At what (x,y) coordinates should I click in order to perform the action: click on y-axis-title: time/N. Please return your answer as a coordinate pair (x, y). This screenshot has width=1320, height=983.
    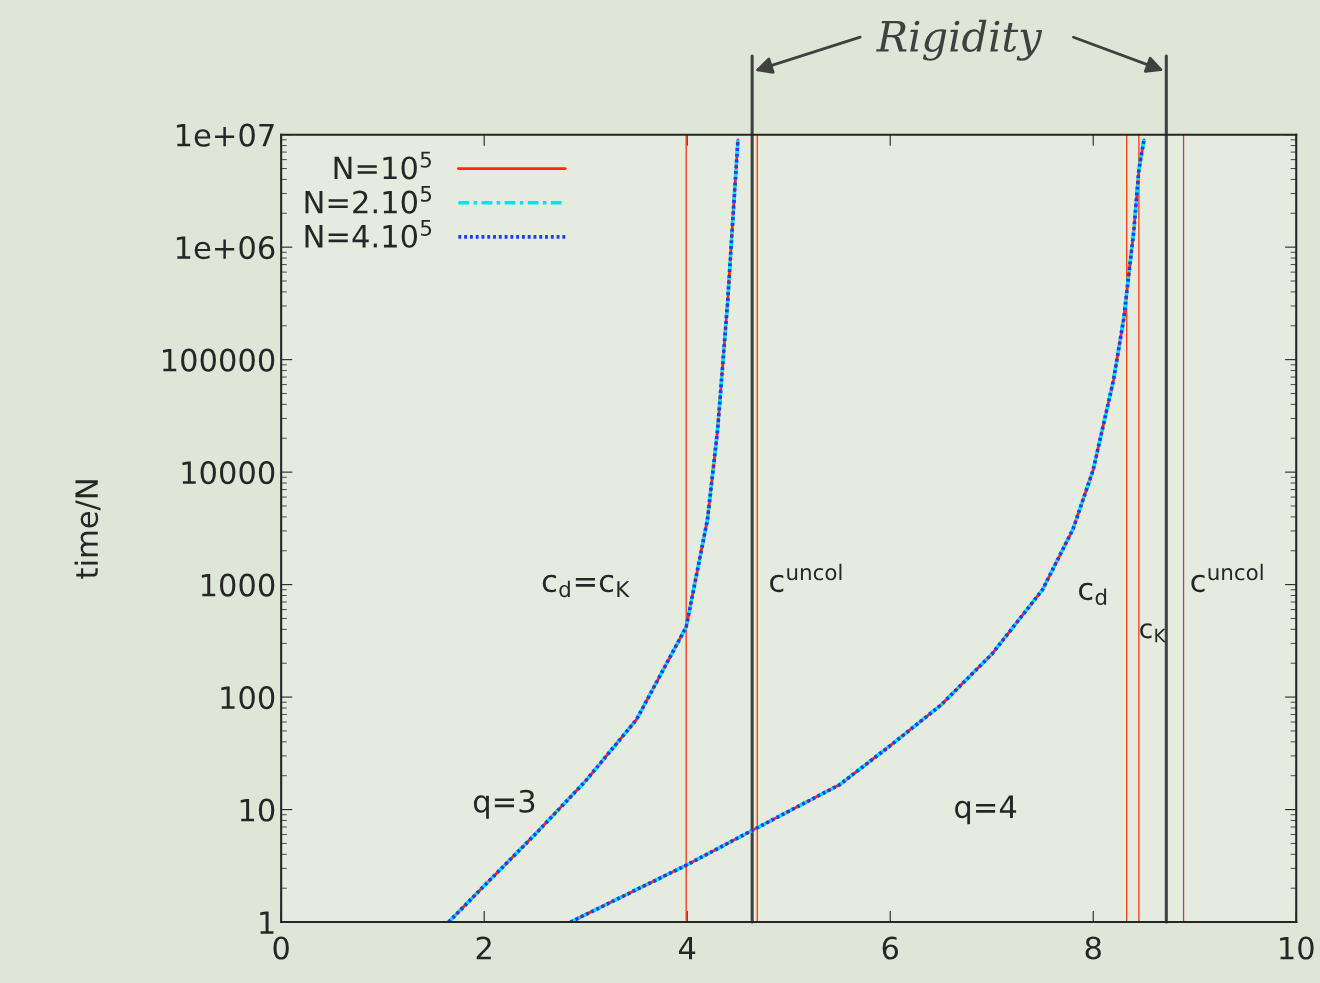
    Looking at the image, I should click on (87, 529).